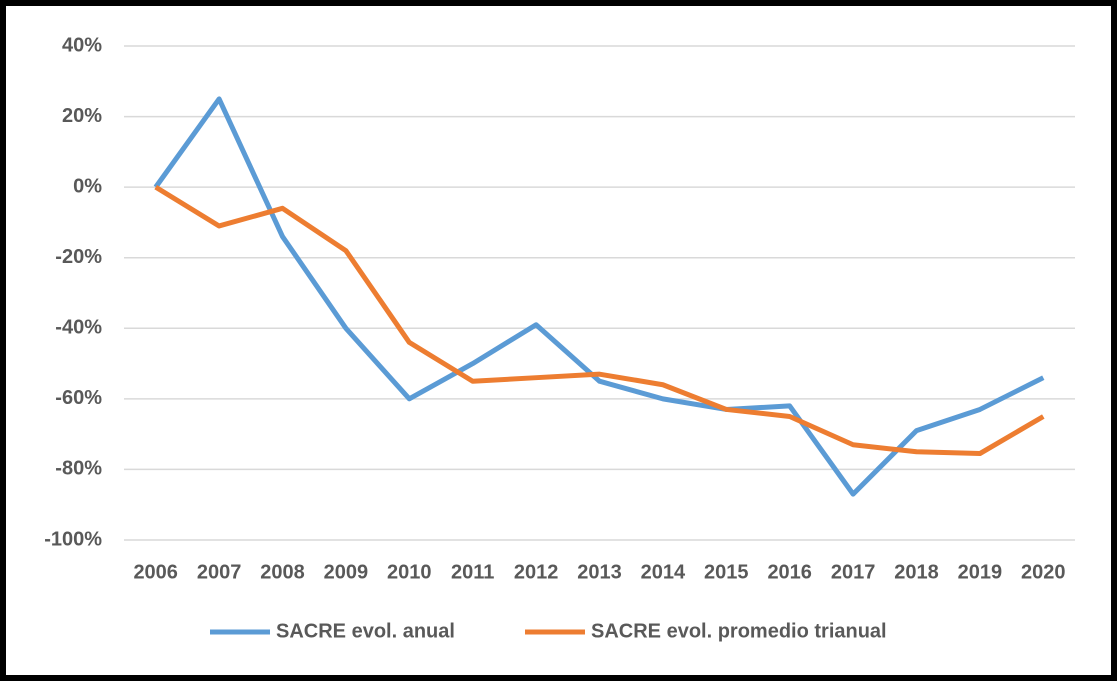  What do you see at coordinates (82, 116) in the screenshot?
I see `y-tick-label: 20%` at bounding box center [82, 116].